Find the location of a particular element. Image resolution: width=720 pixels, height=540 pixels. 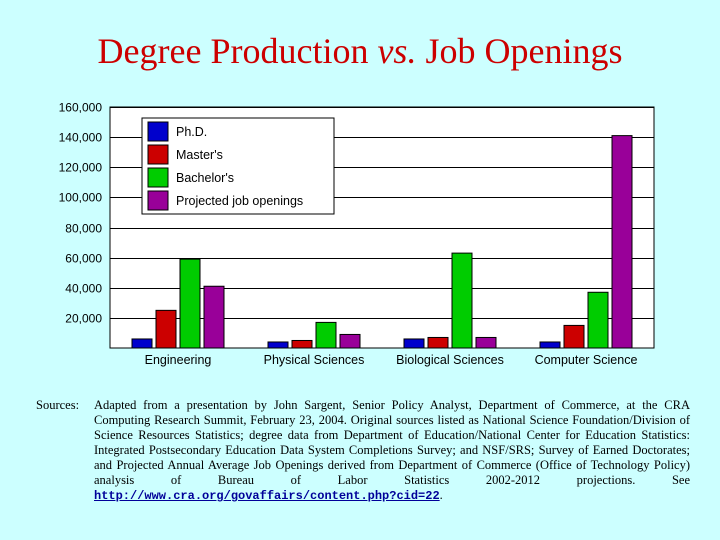

y-tick-label: 140,000 is located at coordinates (81, 138).